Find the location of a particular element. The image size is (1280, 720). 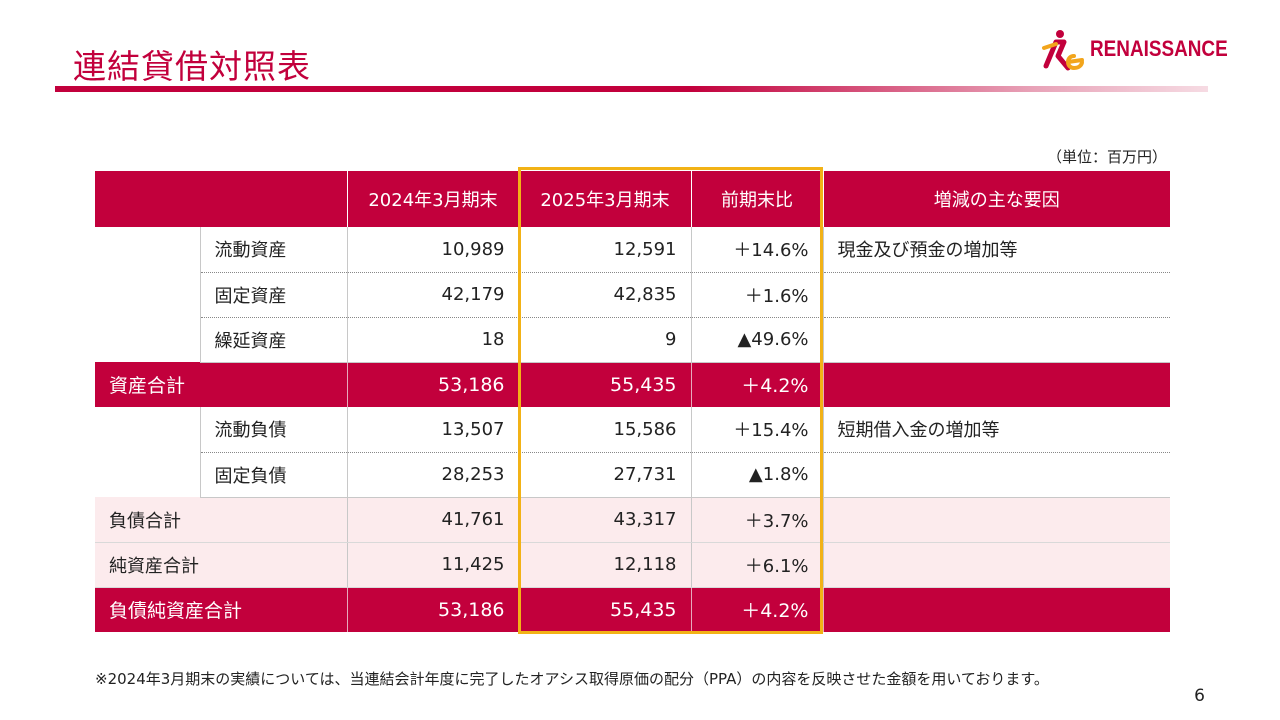

value-2025: 15,586 is located at coordinates (605, 430).